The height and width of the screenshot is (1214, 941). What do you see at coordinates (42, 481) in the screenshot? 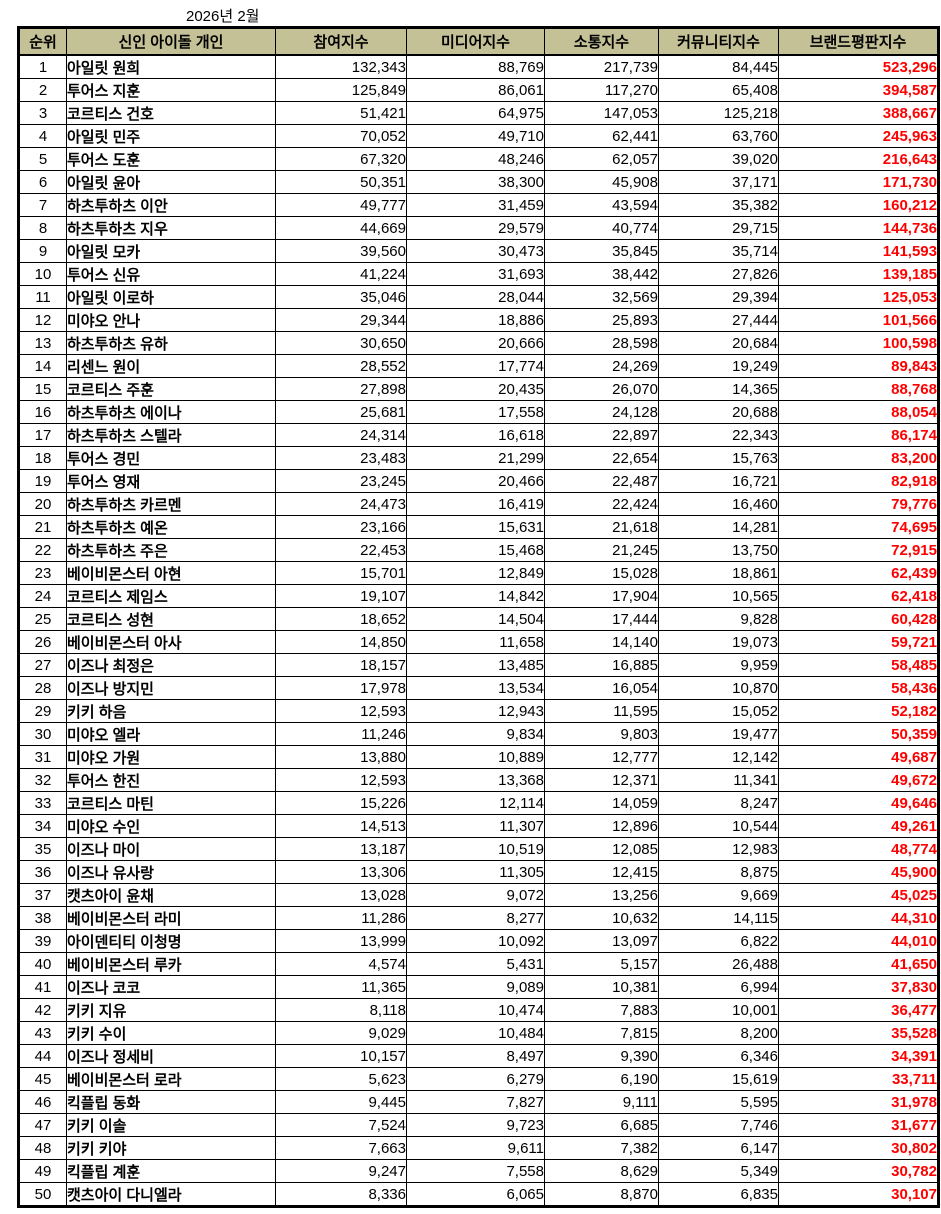
I see `rank-cell: 19` at bounding box center [42, 481].